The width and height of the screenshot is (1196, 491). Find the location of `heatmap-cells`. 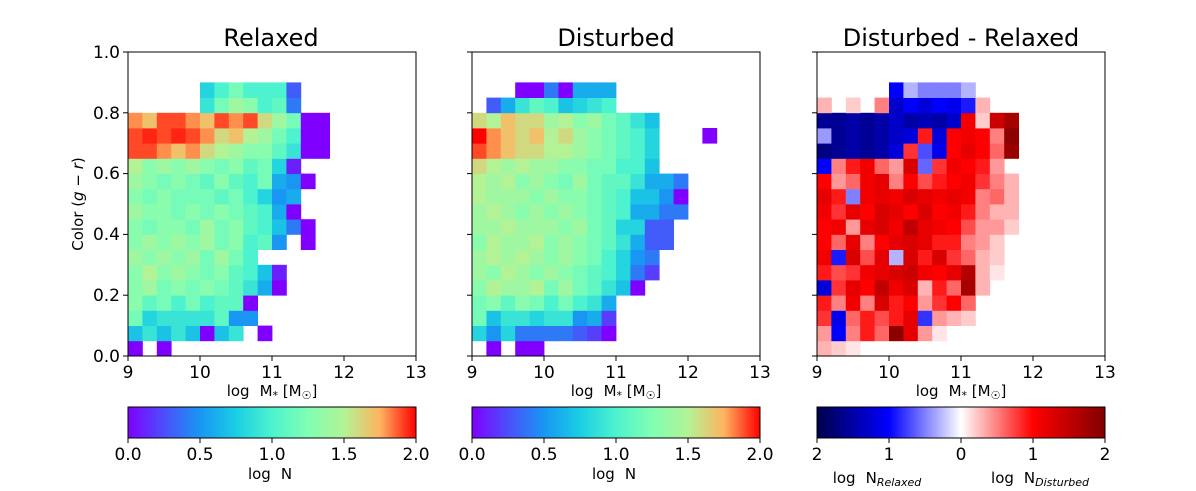

heatmap-cells is located at coordinates (595, 219).